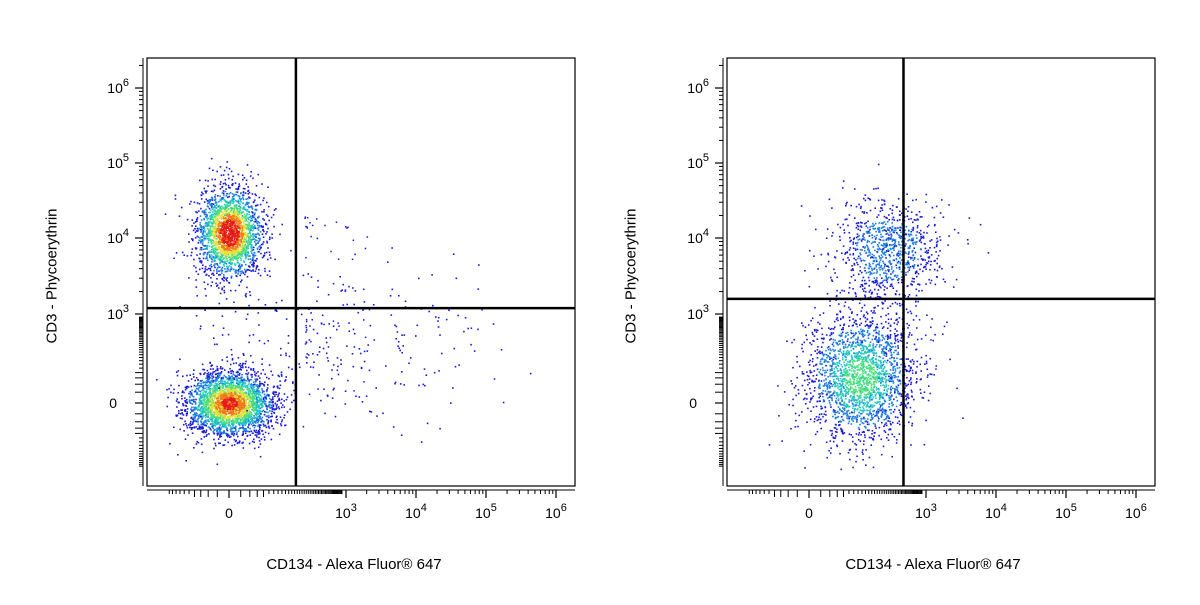 The image size is (1200, 605). What do you see at coordinates (809, 513) in the screenshot?
I see `plot2-x-tick-label: 0` at bounding box center [809, 513].